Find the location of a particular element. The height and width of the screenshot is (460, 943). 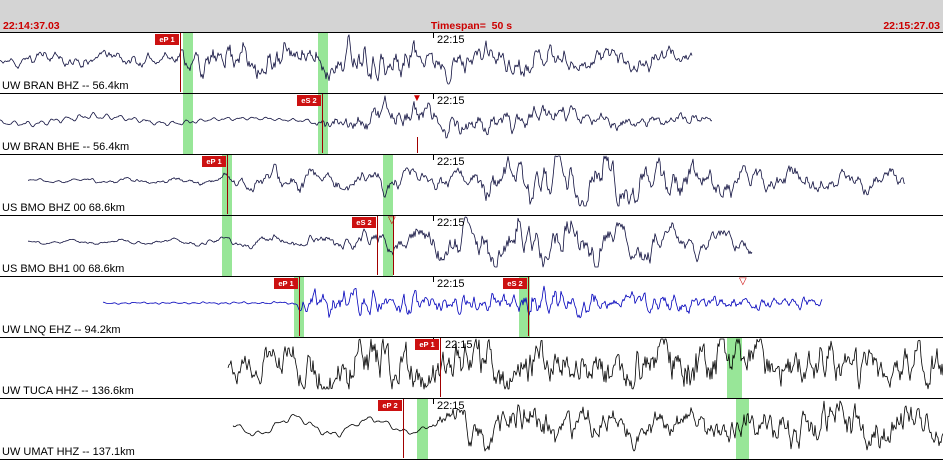

time-bar: 22:14:37.03 Timespan= 50 s 22:15:27.03 is located at coordinates (471, 26).